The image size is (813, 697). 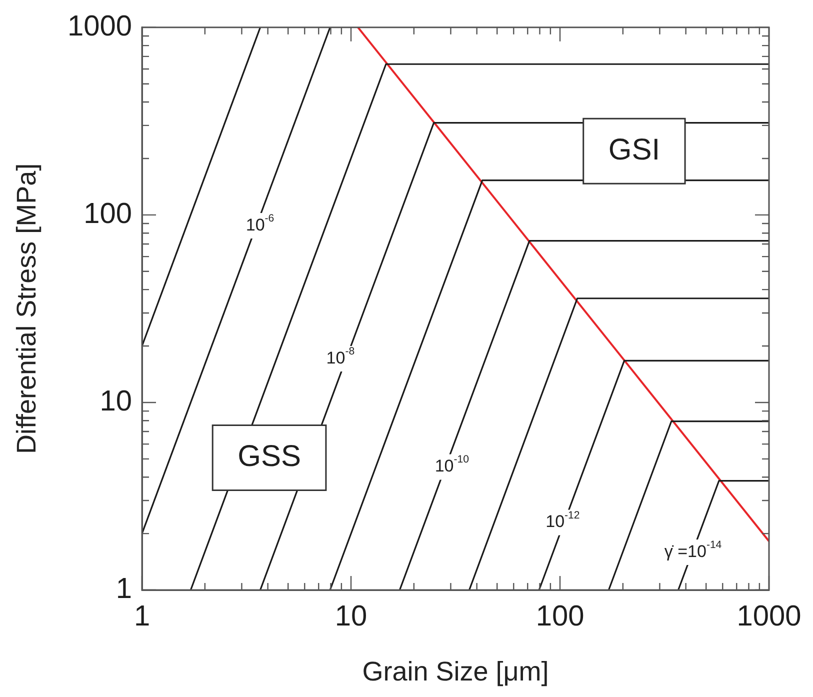 I want to click on y-tick-label: 10, so click(x=116, y=401).